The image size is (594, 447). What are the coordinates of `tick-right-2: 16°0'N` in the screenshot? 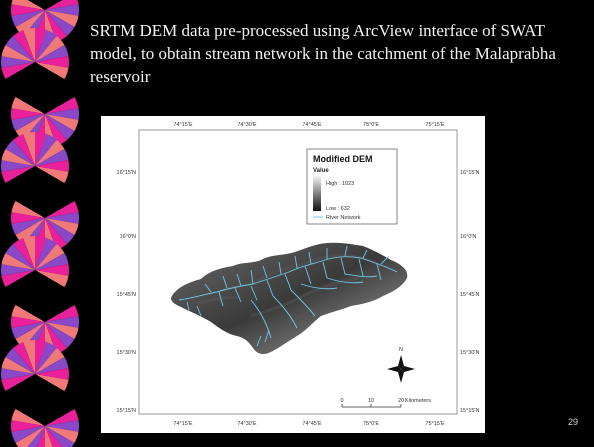 It's located at (468, 237).